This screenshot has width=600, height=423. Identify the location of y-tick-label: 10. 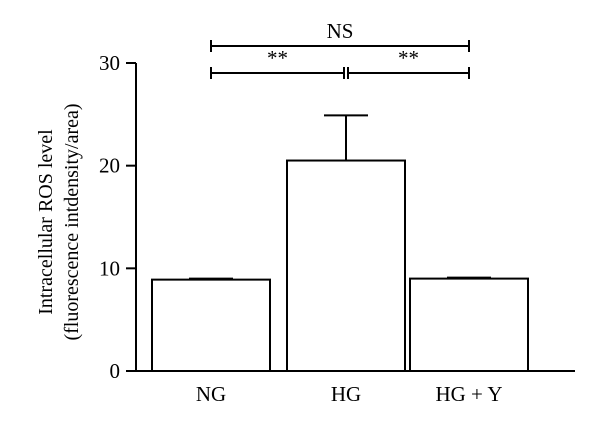
(109, 268).